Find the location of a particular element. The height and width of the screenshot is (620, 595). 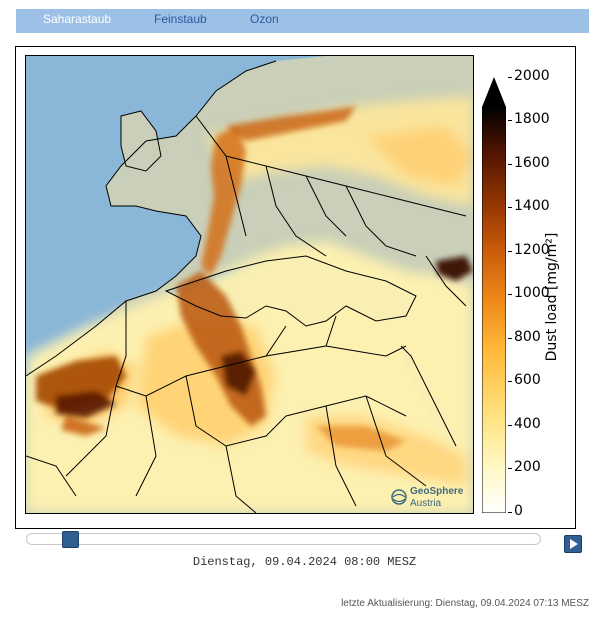

tab-feinstaub: Feinstaub is located at coordinates (180, 19).